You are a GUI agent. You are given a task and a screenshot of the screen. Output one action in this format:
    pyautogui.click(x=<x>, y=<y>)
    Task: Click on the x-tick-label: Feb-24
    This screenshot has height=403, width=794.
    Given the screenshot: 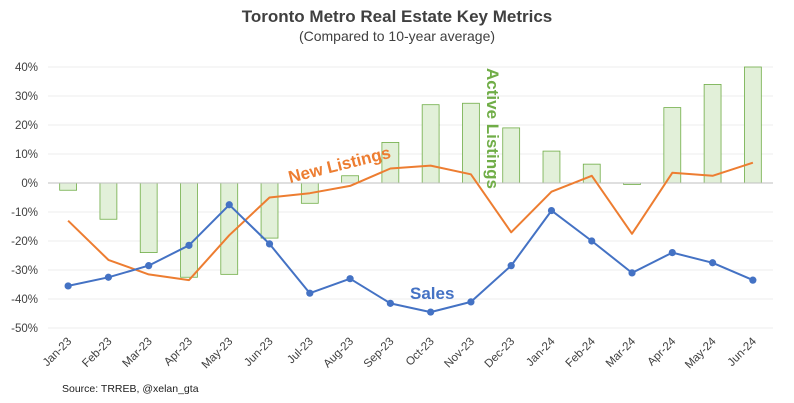 What is the action you would take?
    pyautogui.click(x=581, y=352)
    